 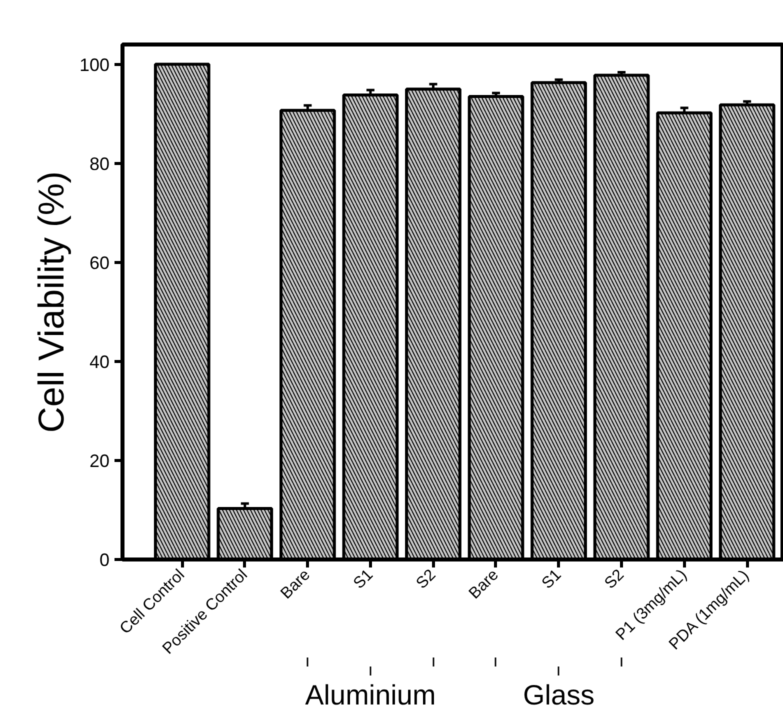 I want to click on text: Aluminium, so click(x=370, y=695).